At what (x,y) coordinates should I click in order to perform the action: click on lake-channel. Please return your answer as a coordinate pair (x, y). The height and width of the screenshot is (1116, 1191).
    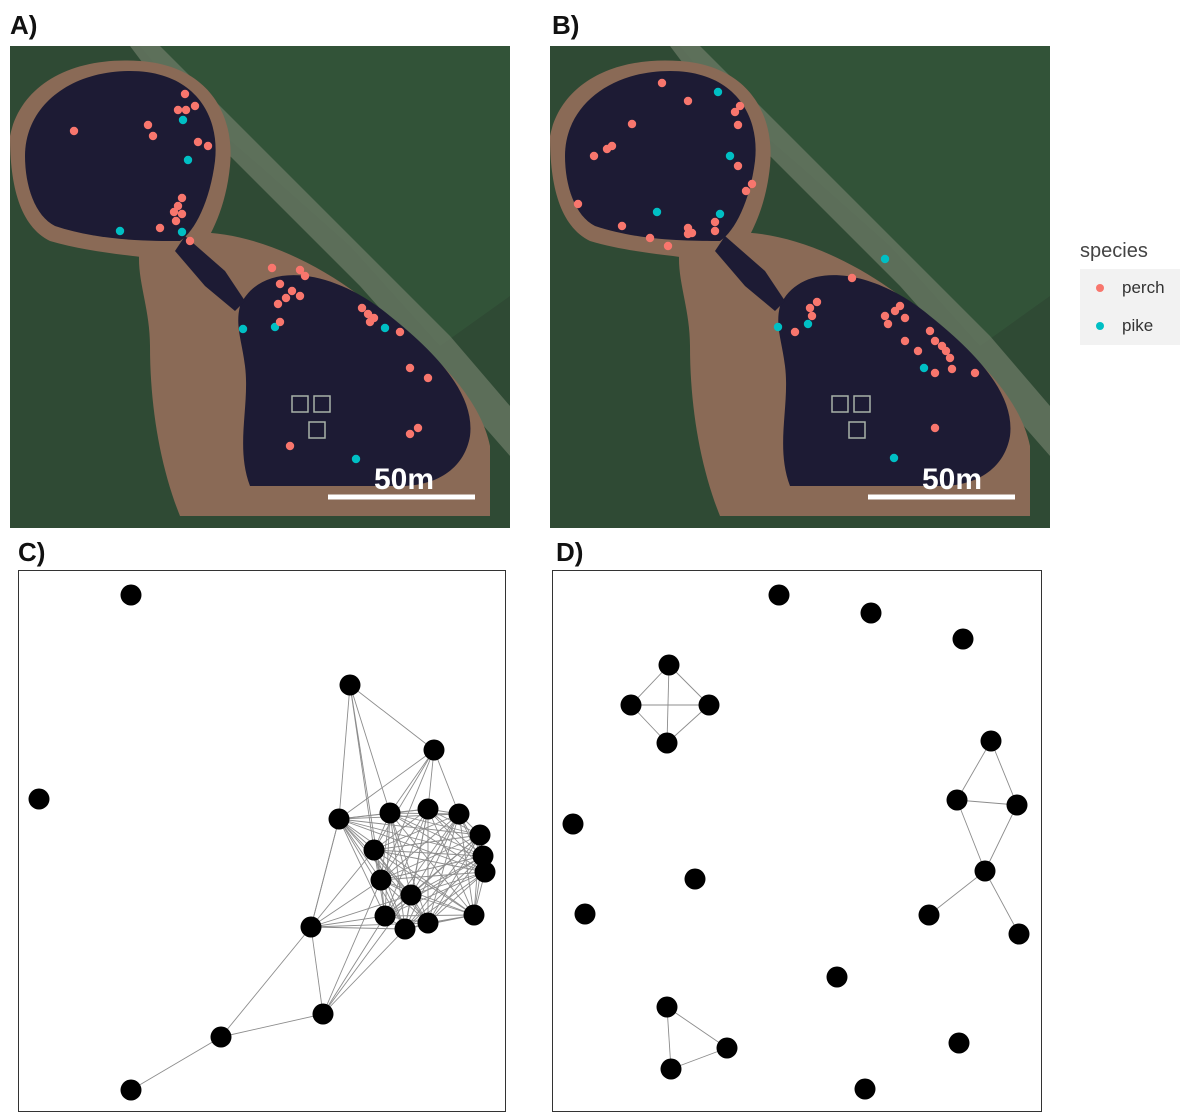
    Looking at the image, I should click on (750, 273).